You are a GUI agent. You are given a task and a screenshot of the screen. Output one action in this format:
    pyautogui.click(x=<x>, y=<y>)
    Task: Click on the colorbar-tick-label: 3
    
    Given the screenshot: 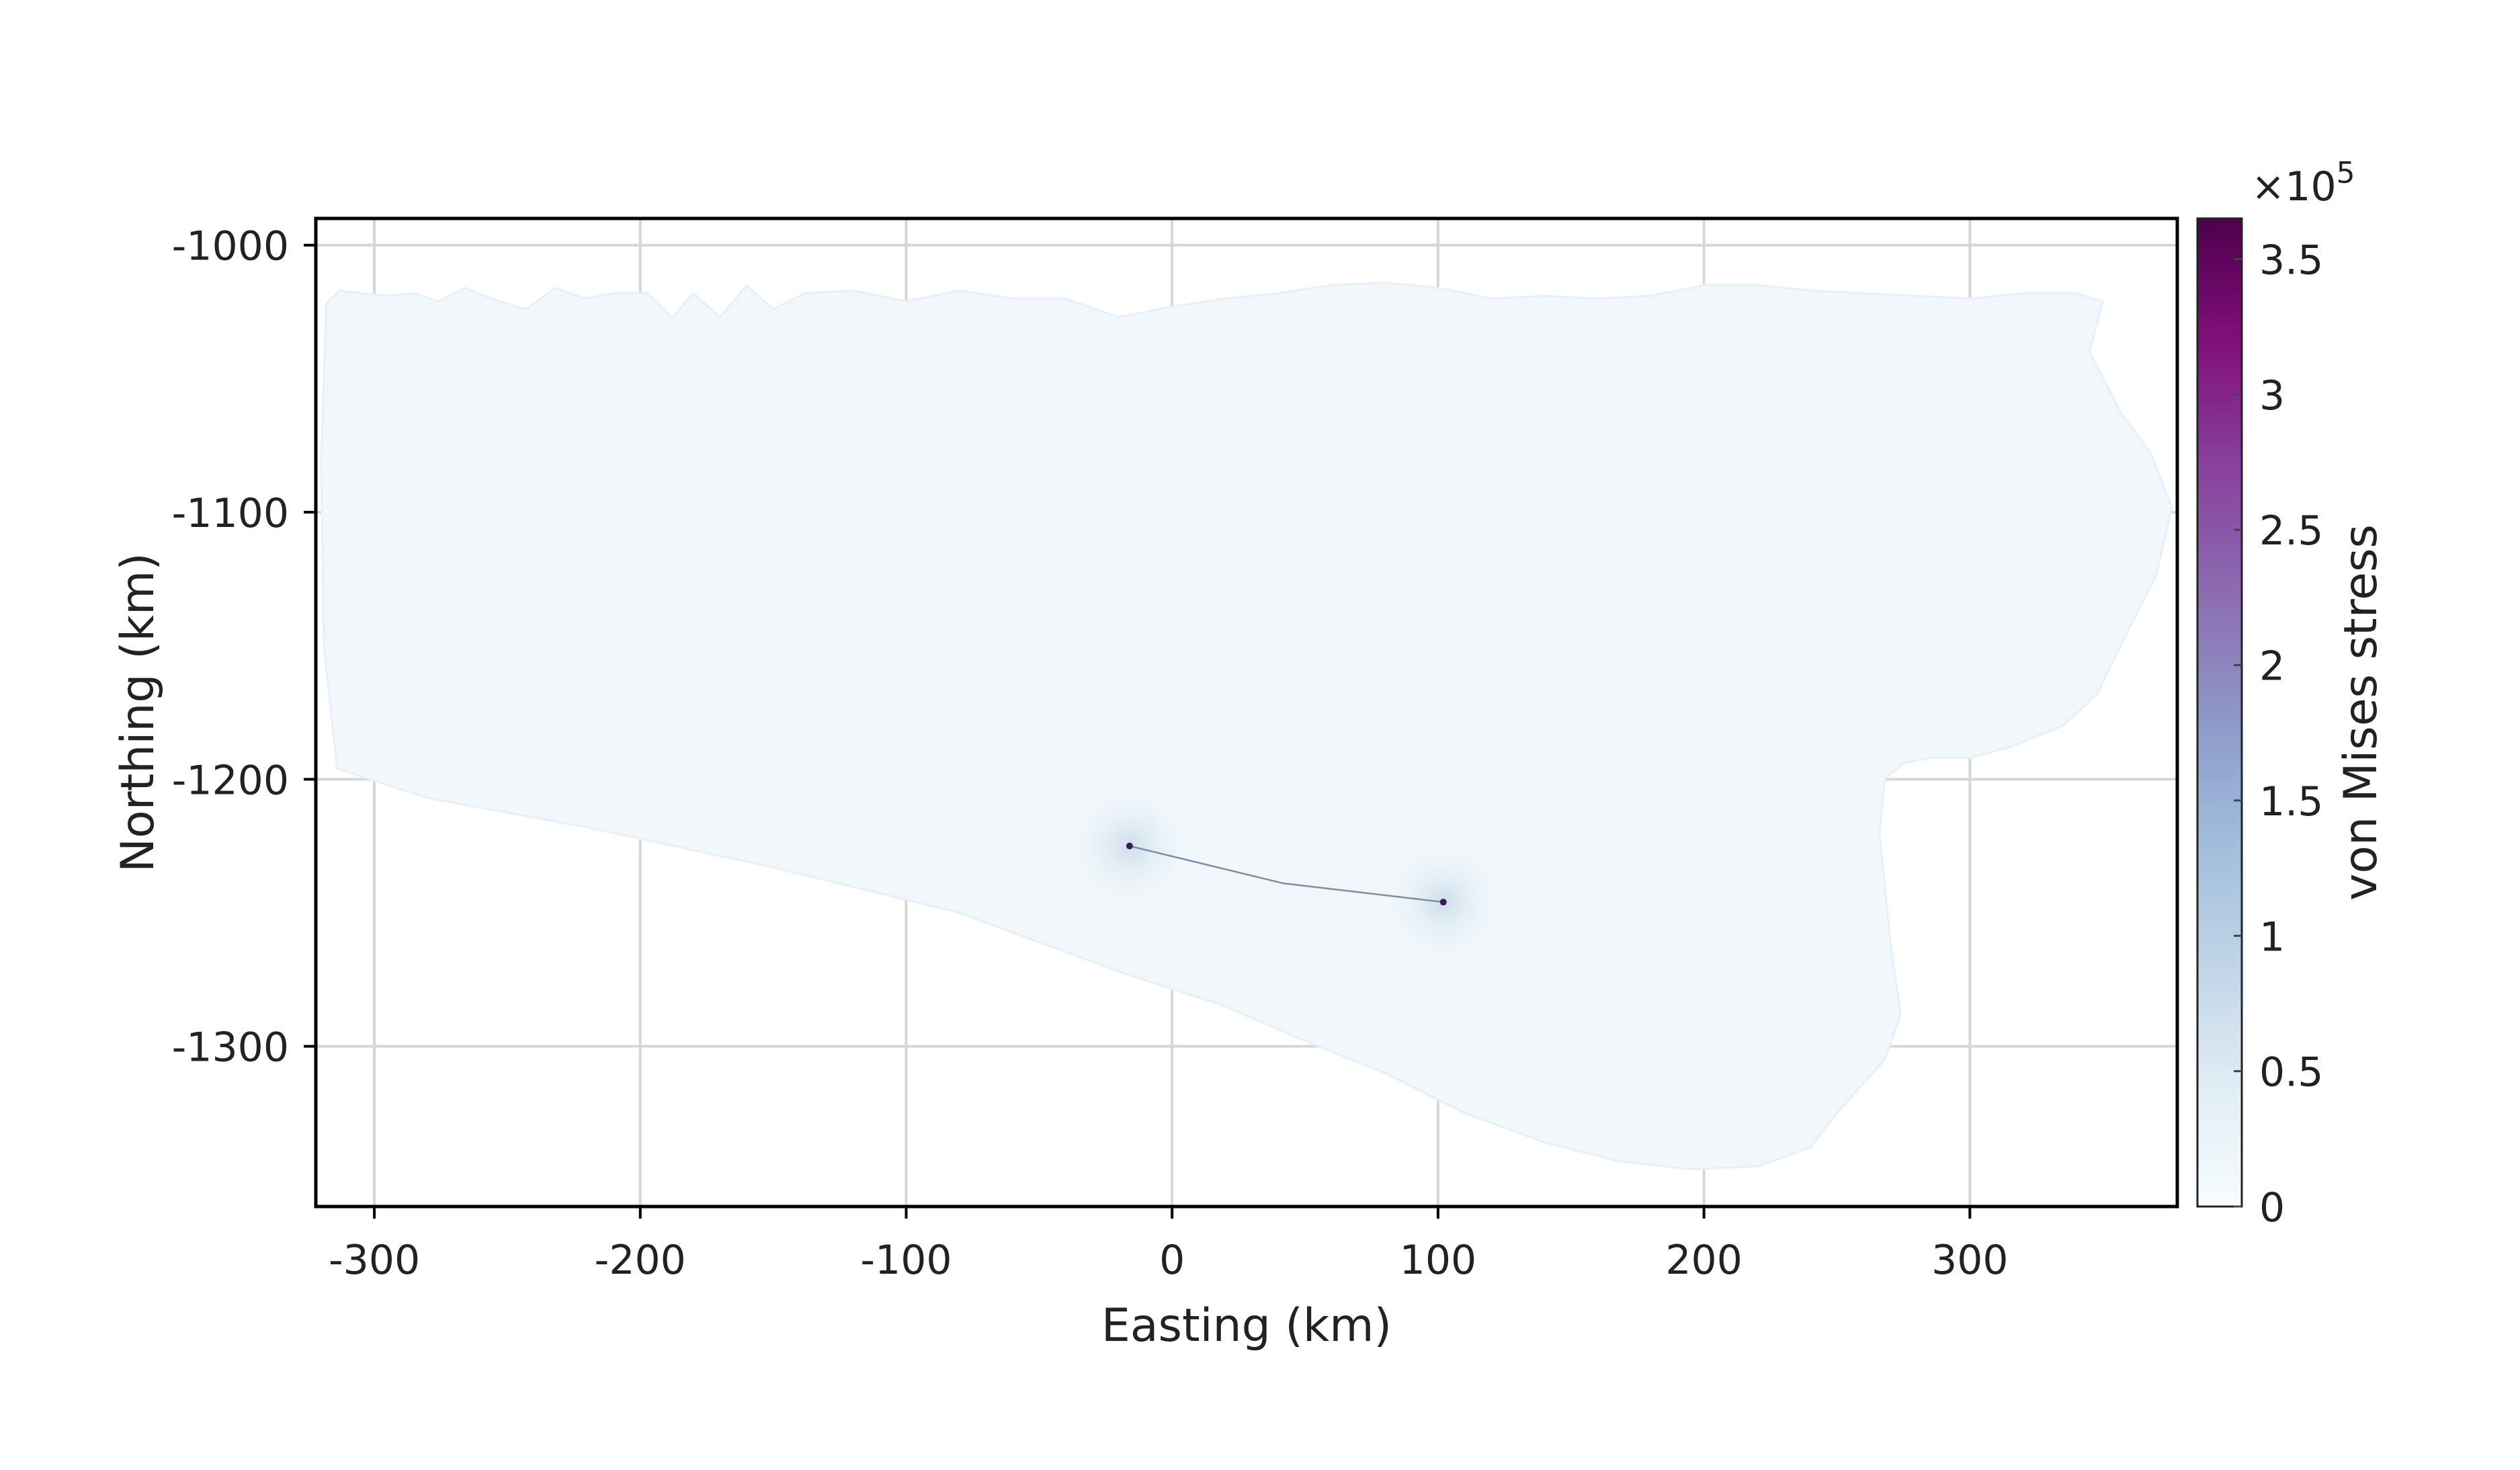 What is the action you would take?
    pyautogui.click(x=2272, y=395)
    